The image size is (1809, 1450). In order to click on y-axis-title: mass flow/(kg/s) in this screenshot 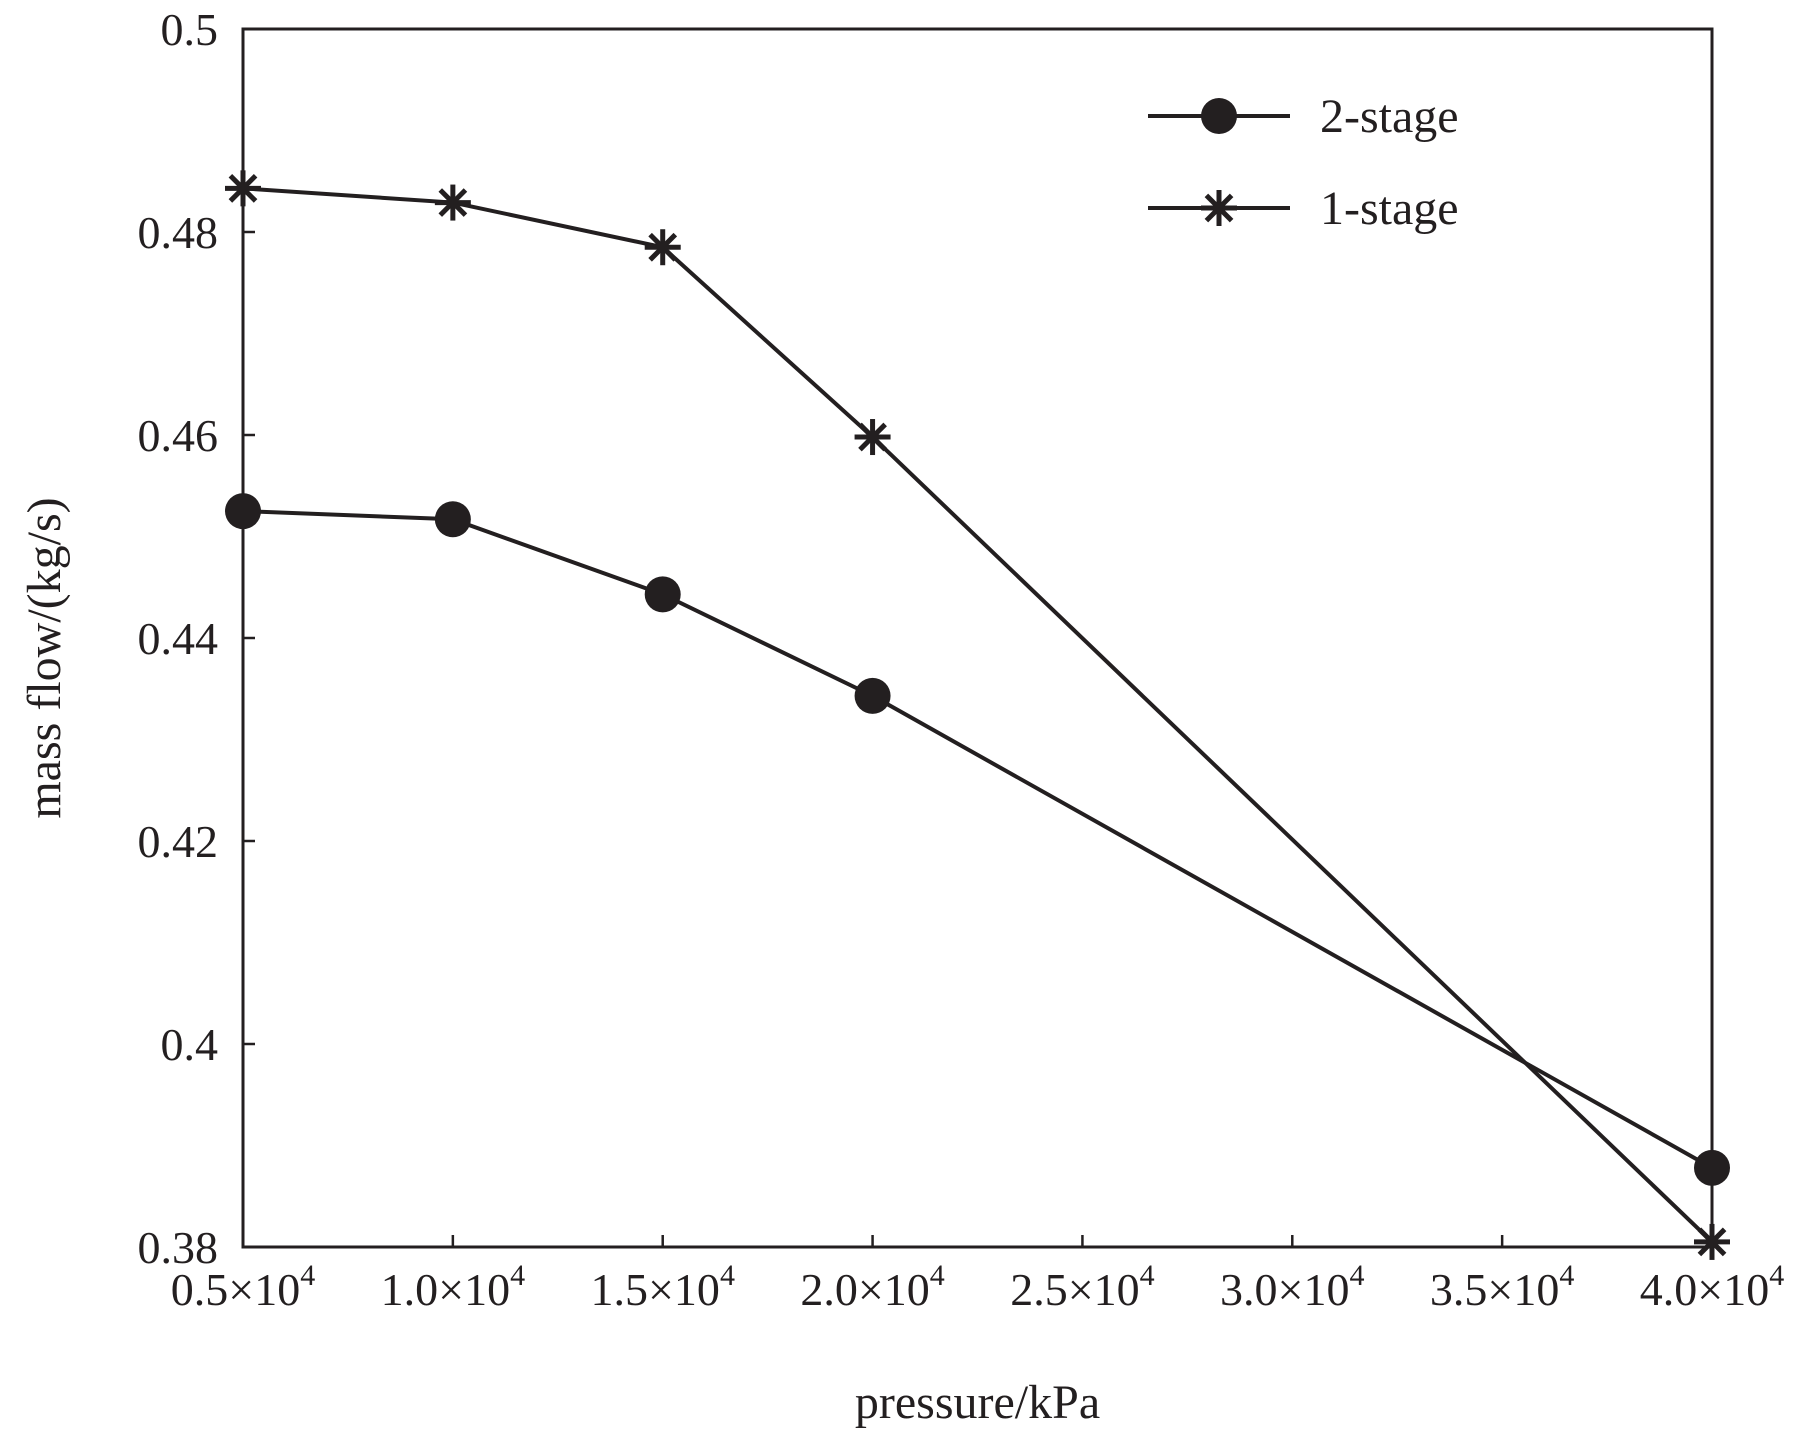, I will do `click(44, 657)`.